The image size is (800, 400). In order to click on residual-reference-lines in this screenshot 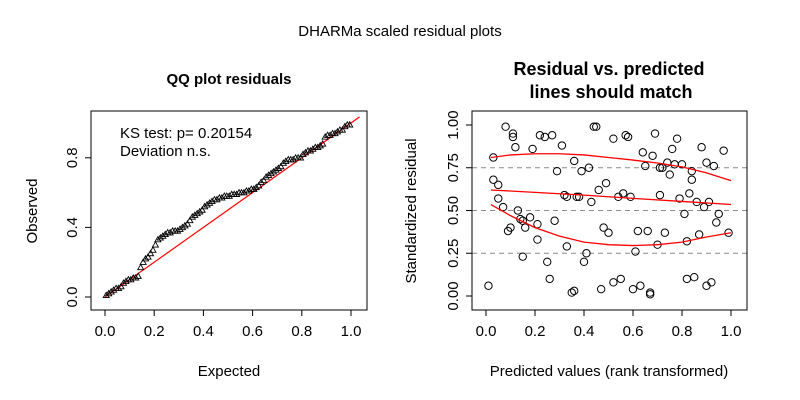, I will do `click(609, 210)`.